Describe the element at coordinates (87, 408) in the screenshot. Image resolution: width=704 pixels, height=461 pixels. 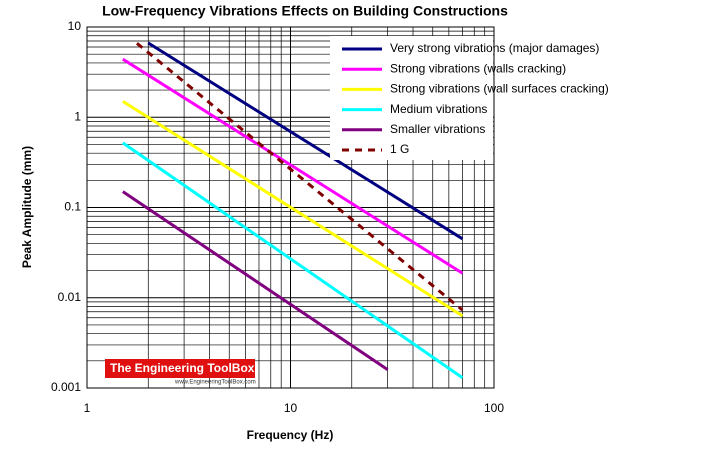
I see `x-tick-label: 1` at that location.